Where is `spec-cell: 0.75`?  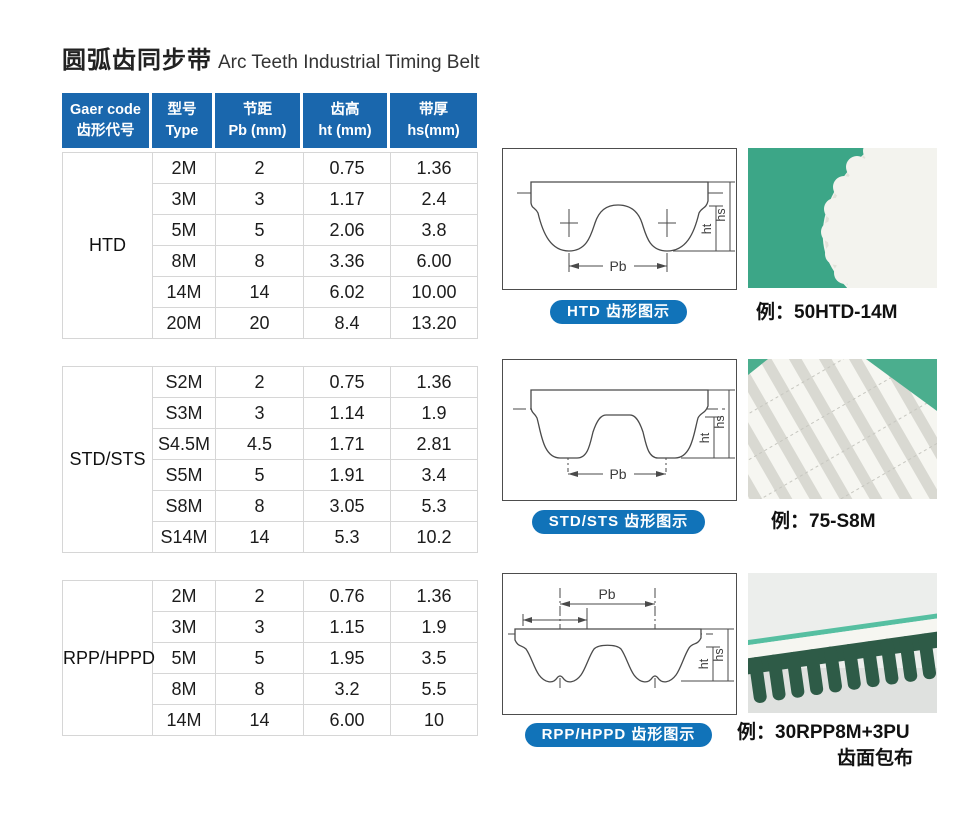 spec-cell: 0.75 is located at coordinates (347, 382).